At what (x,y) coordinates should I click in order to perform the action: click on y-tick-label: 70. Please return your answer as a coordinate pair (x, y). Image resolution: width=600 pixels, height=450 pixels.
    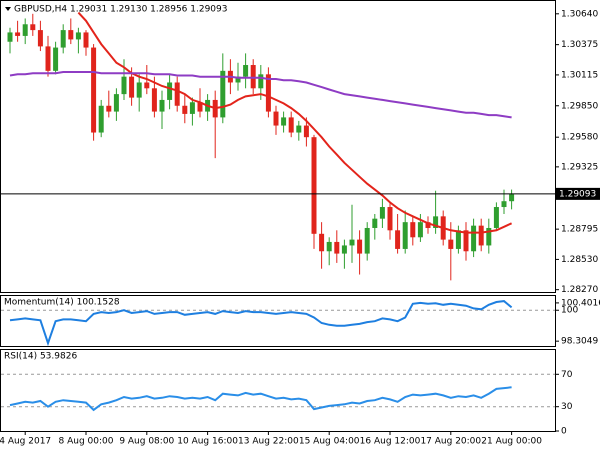
    Looking at the image, I should click on (567, 375).